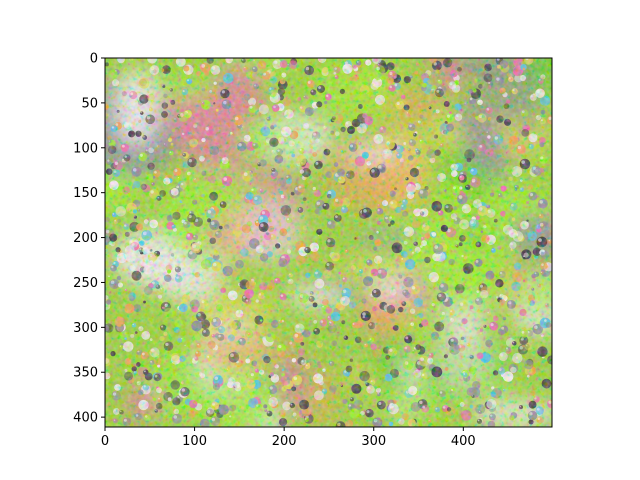  Describe the element at coordinates (284, 441) in the screenshot. I see `x-tick-label: 200` at that location.